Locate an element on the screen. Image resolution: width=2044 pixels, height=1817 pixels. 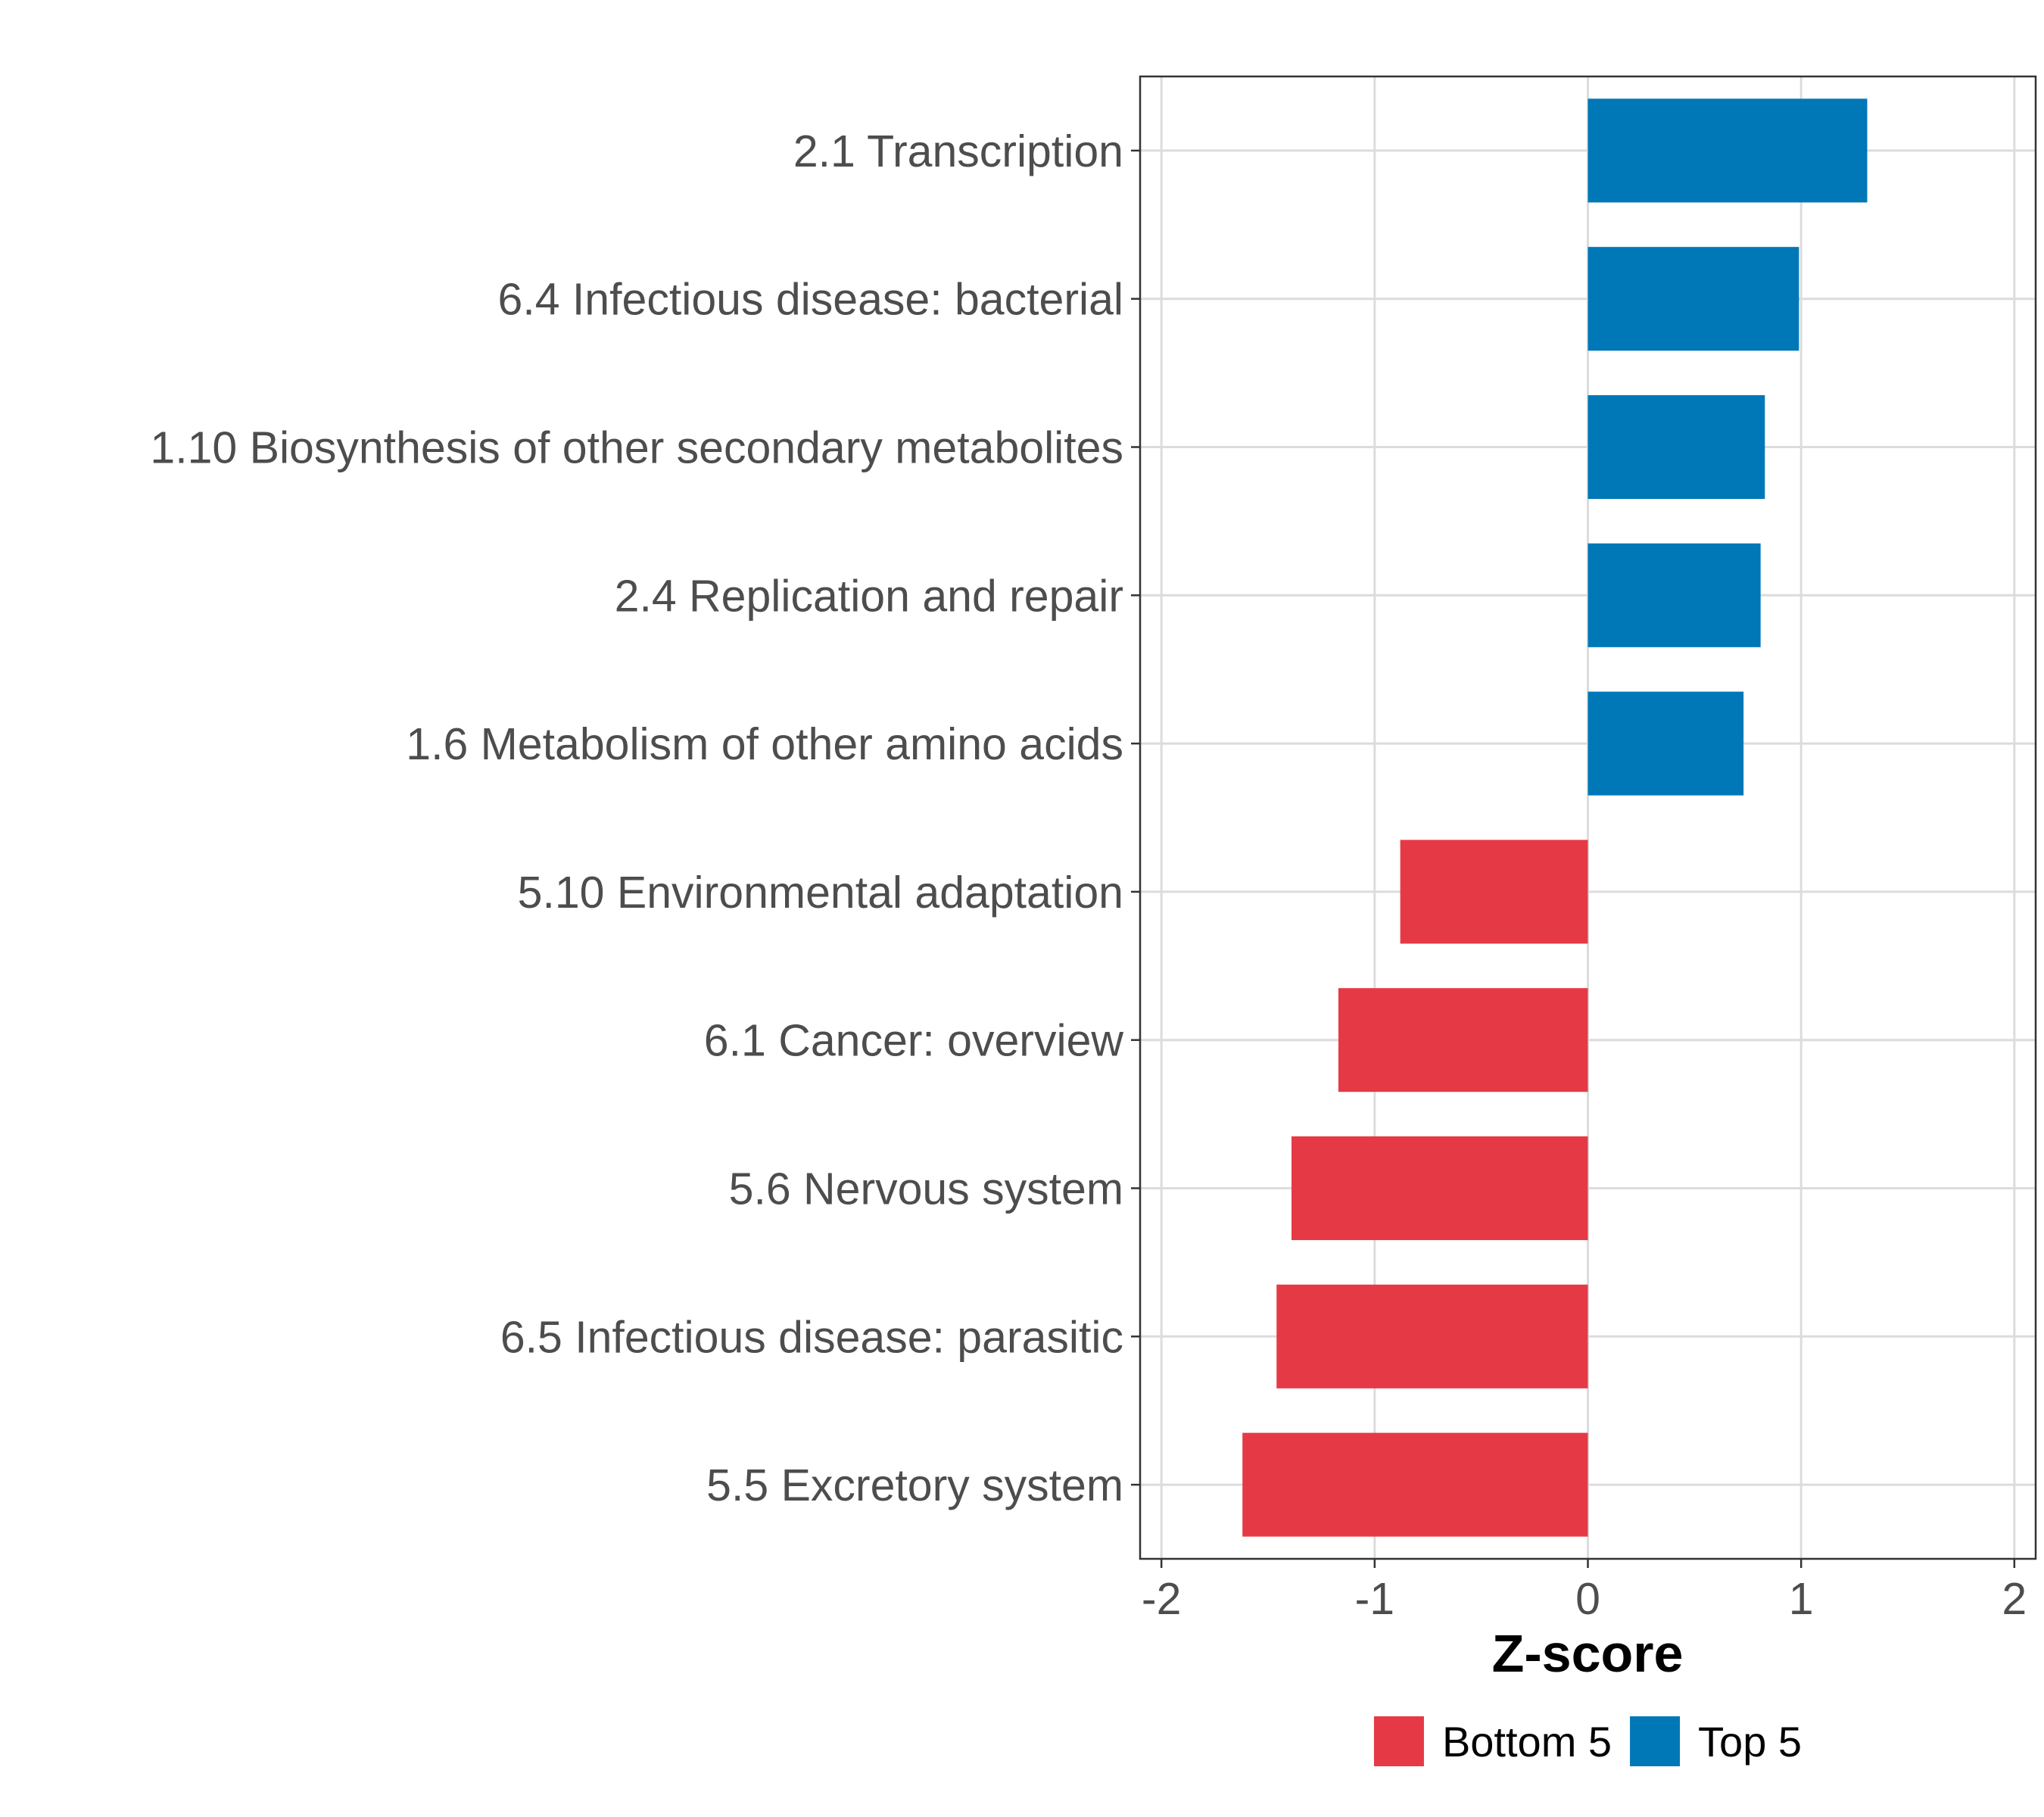
x-tick-label: 2 is located at coordinates (2014, 1599).